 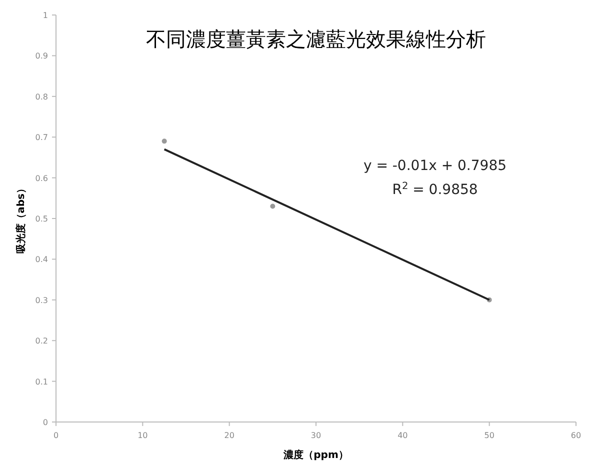 I want to click on y-tick-label: 0.2, so click(x=41, y=341).